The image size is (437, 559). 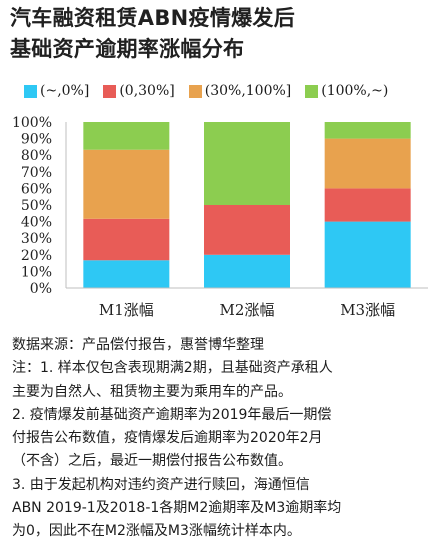 What do you see at coordinates (36, 223) in the screenshot?
I see `y-tick-label: 40%` at bounding box center [36, 223].